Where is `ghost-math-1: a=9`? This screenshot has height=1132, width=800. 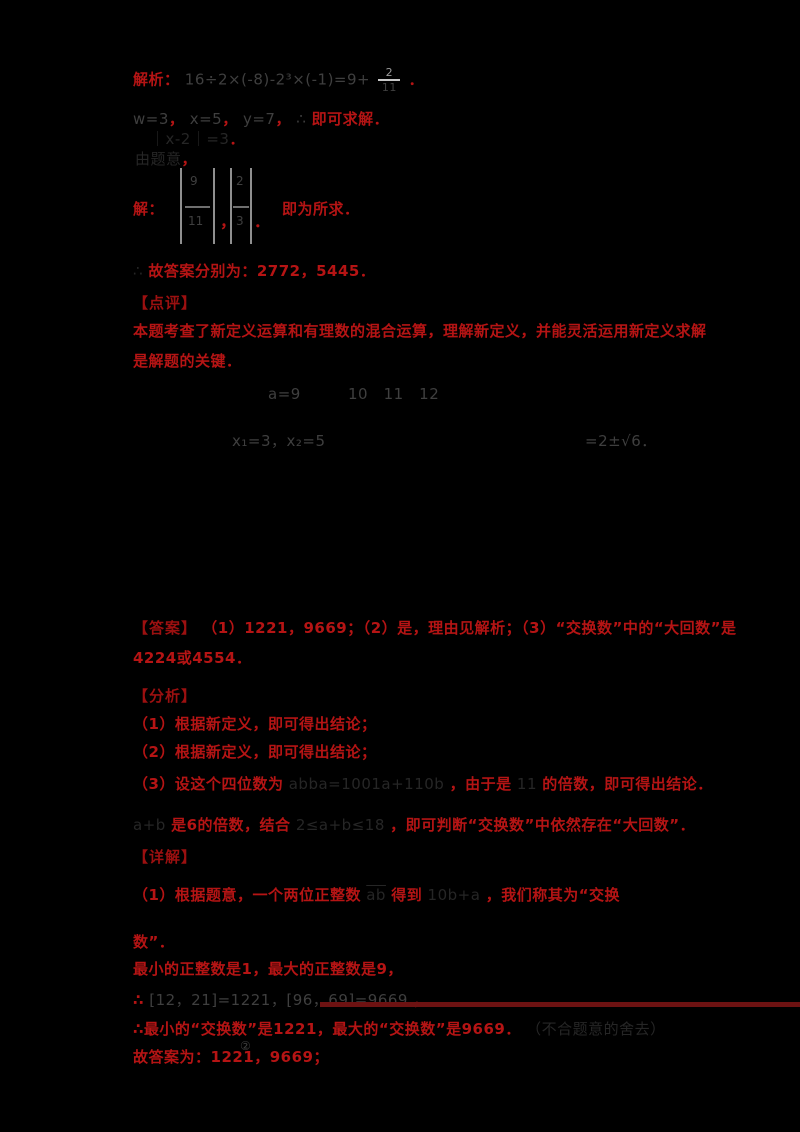 ghost-math-1: a=9 is located at coordinates (284, 394).